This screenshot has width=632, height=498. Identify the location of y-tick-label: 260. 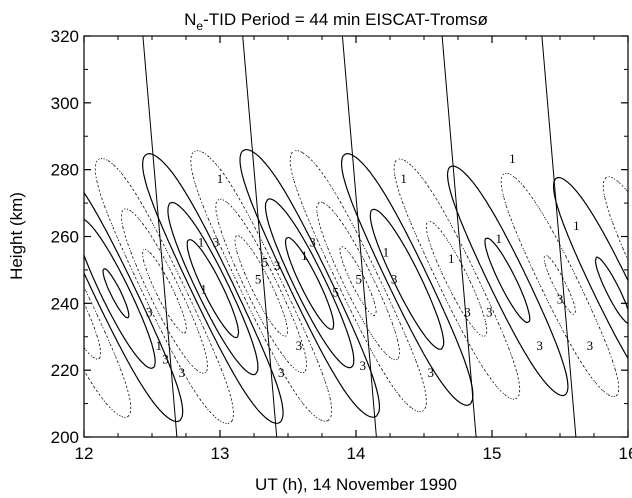
(65, 237).